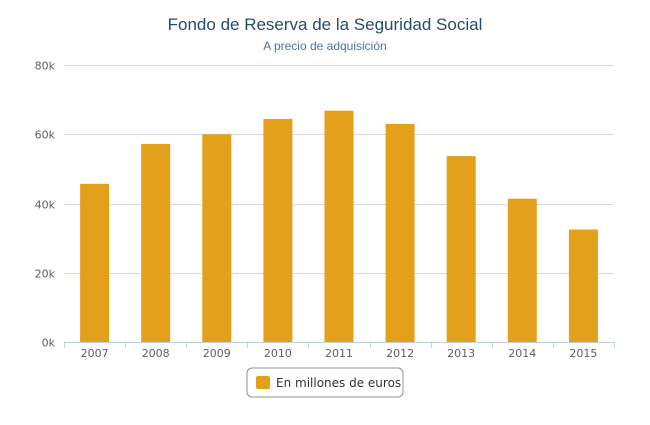  Describe the element at coordinates (156, 242) in the screenshot. I see `bar-2008` at that location.